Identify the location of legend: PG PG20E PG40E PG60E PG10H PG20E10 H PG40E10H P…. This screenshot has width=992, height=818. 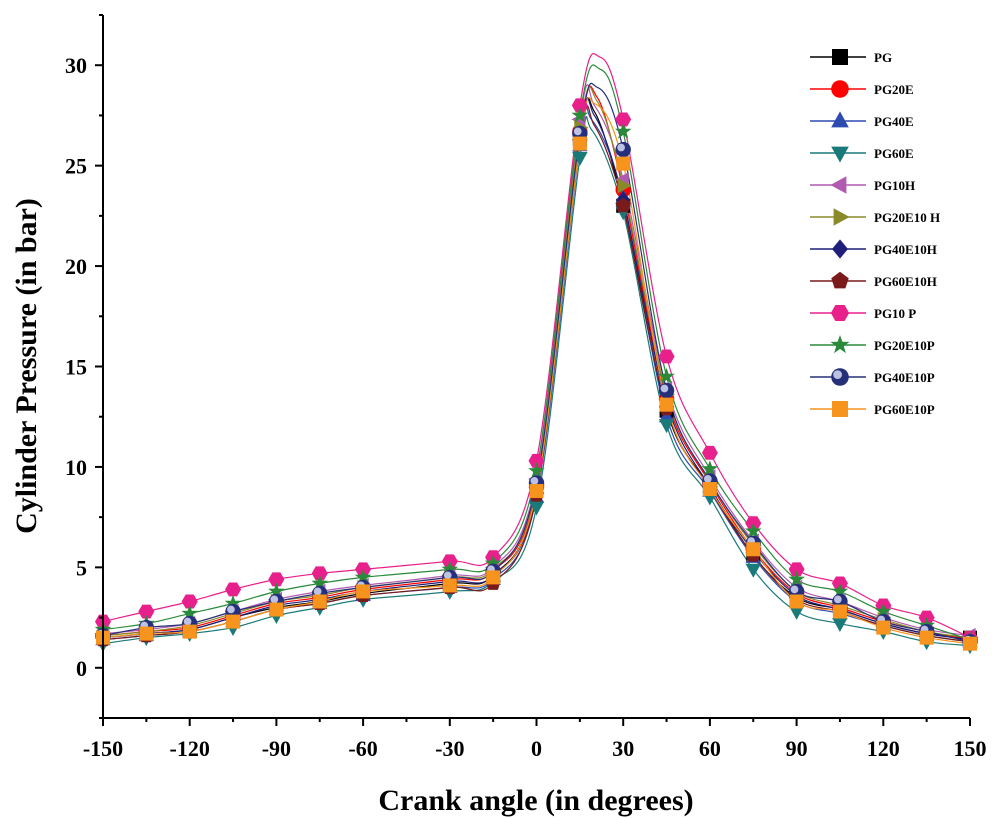
(875, 233).